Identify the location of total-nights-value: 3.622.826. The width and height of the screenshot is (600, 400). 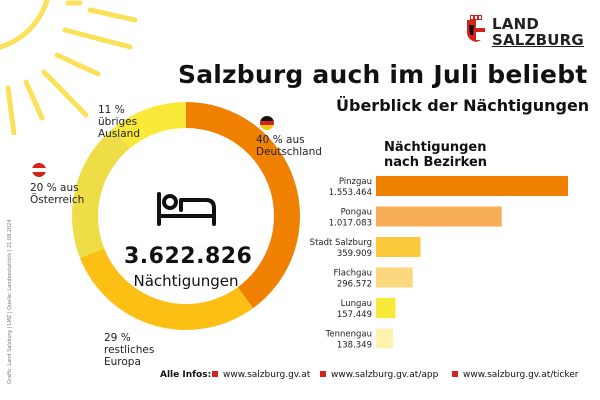
(188, 256).